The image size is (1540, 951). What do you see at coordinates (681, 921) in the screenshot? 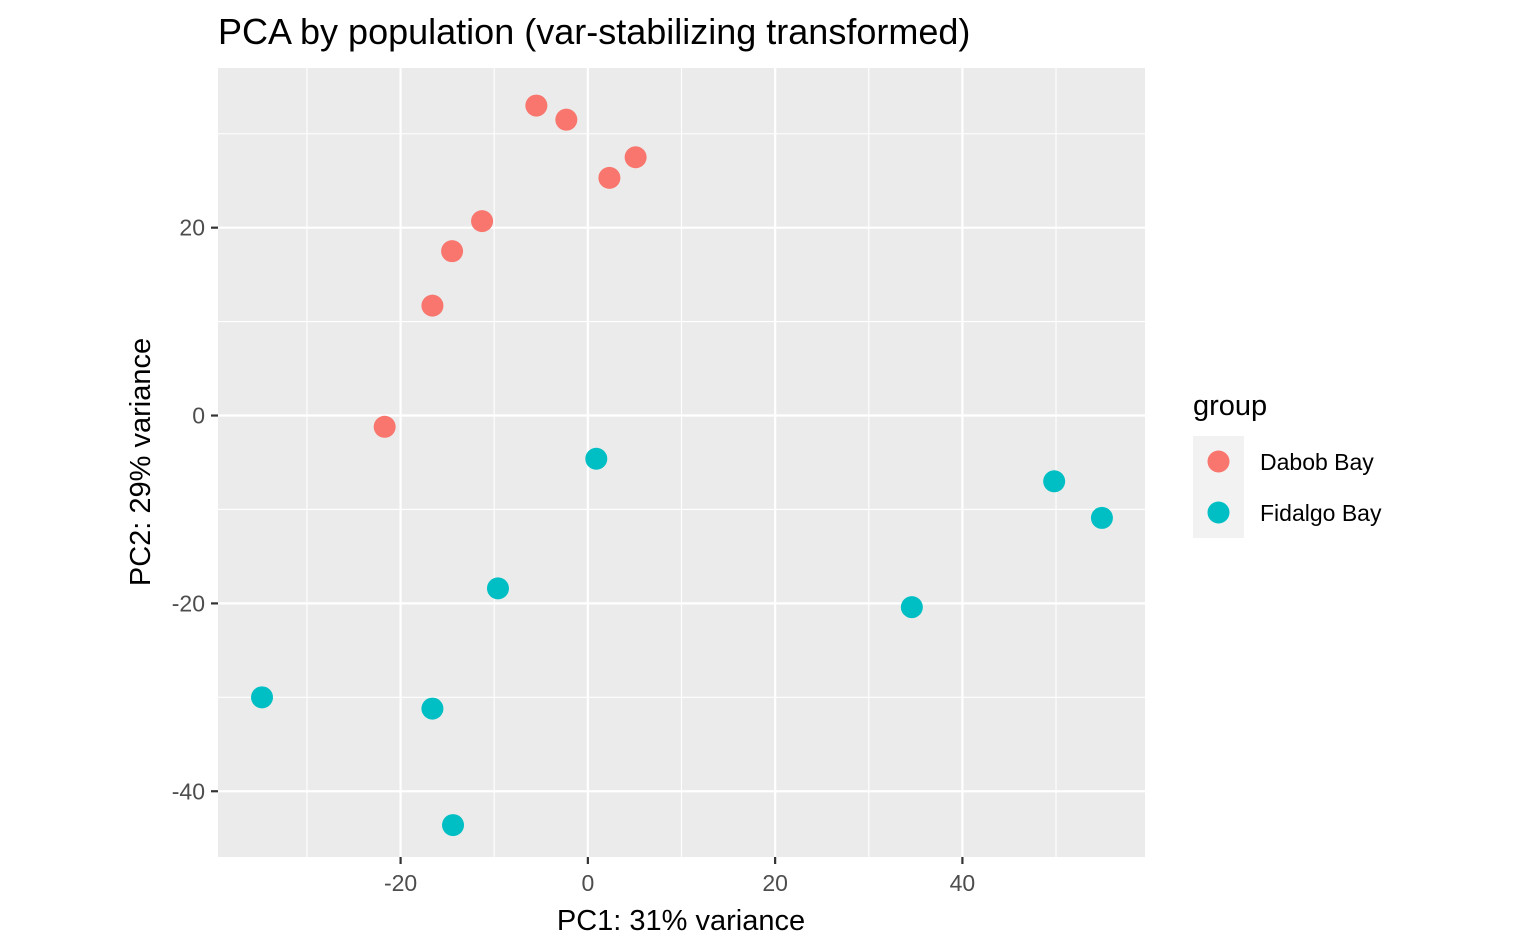
I see `x-axis-title: PC1: 31% variance` at bounding box center [681, 921].